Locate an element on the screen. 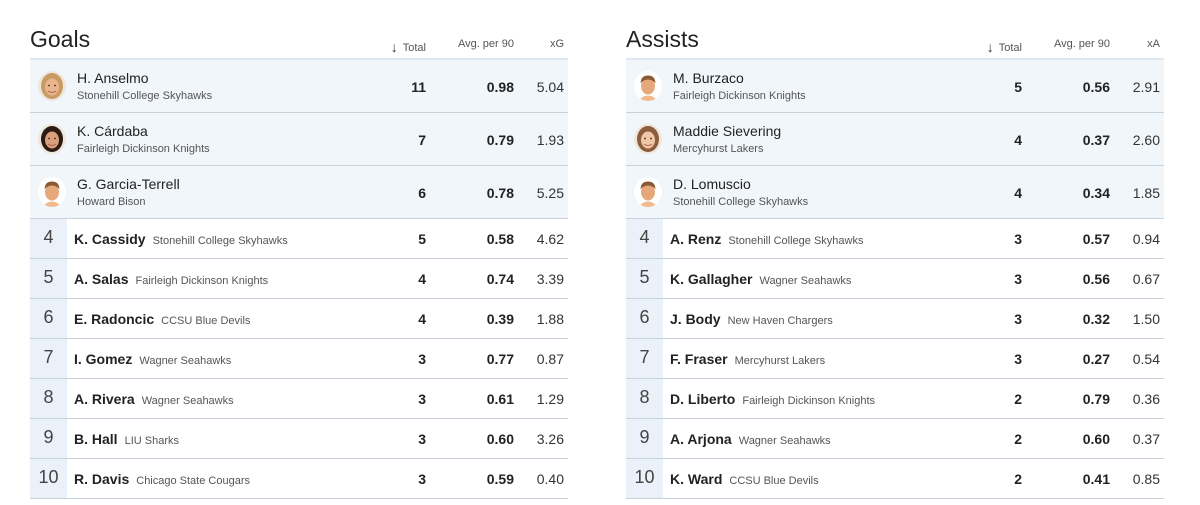  player-name: D. Liberto is located at coordinates (703, 399).